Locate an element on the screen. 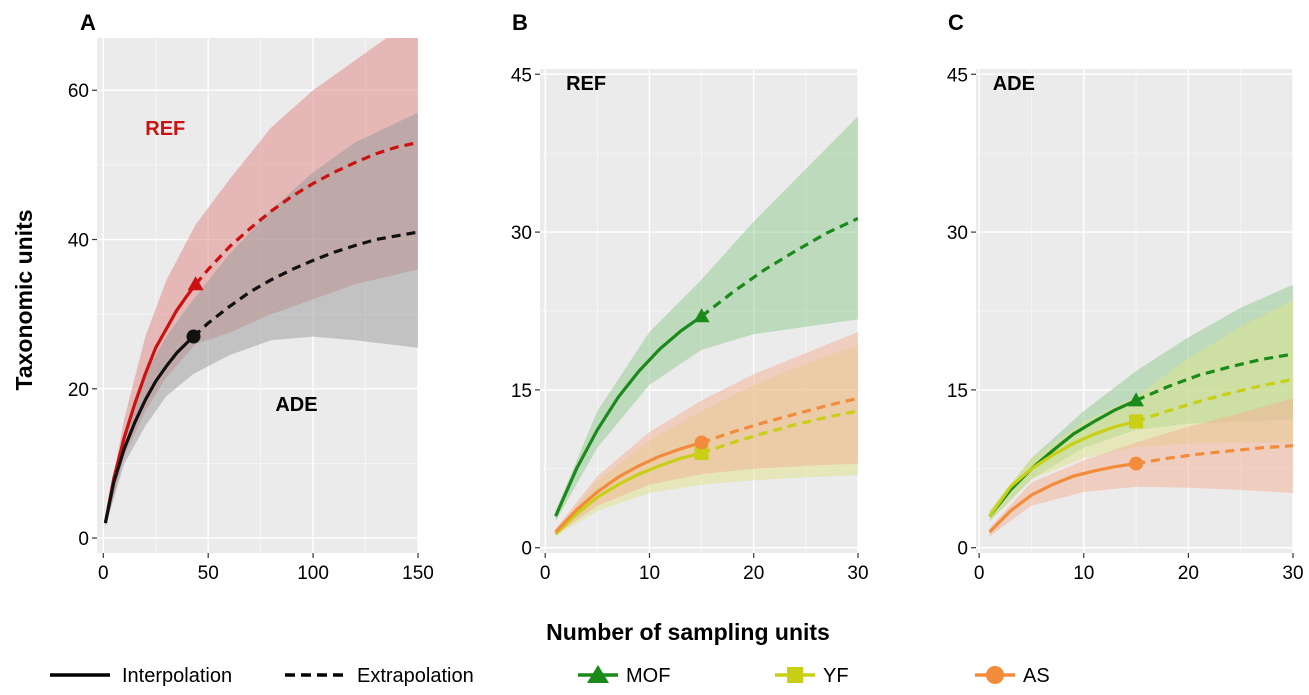 The image size is (1309, 695). y-tick-label: 40 is located at coordinates (78, 241).